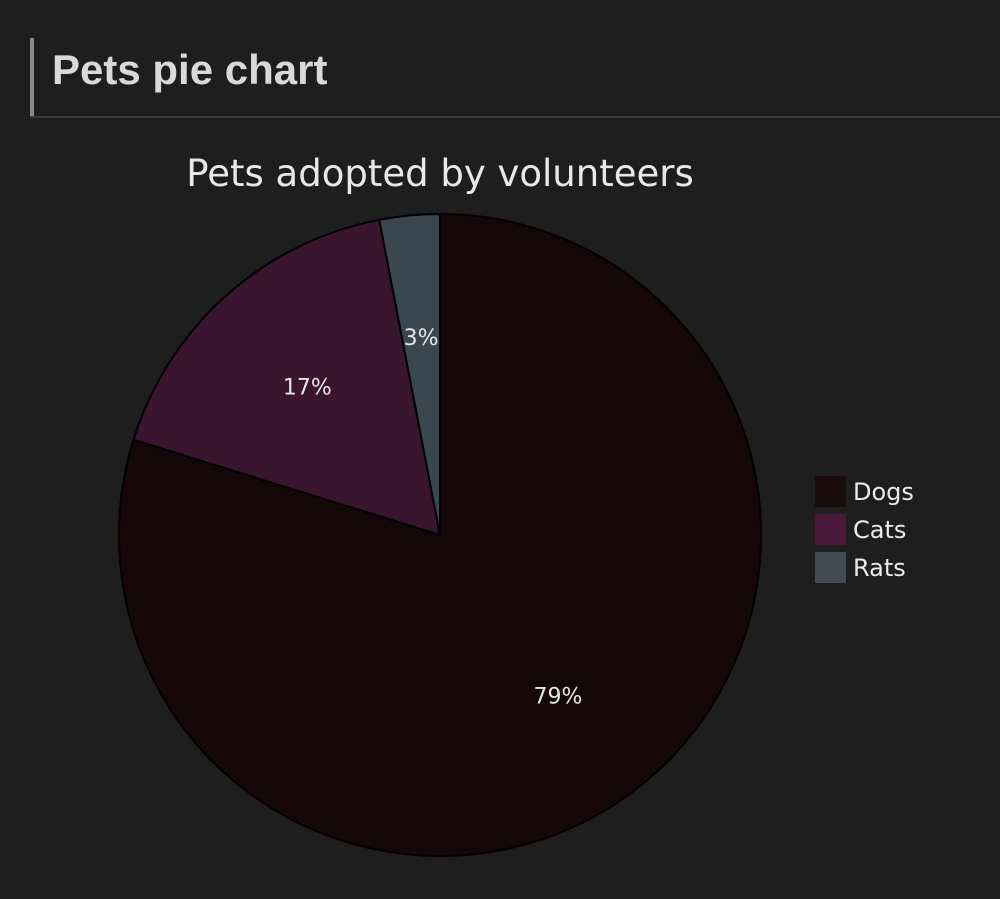 The image size is (1000, 899). Describe the element at coordinates (190, 69) in the screenshot. I see `page-title: Pets pie chart` at that location.